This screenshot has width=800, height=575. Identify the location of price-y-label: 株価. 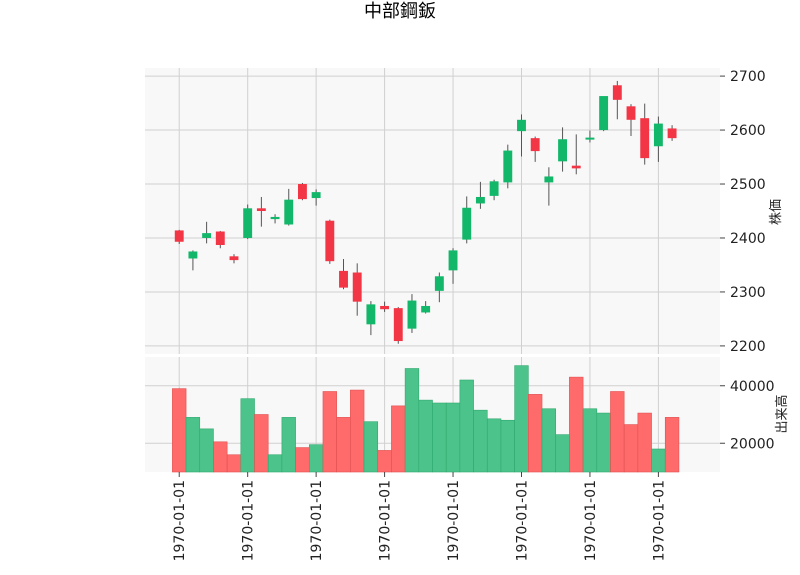
(776, 212).